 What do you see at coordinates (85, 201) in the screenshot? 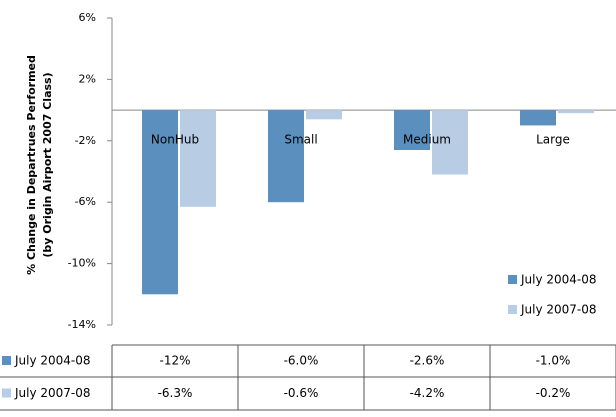
I see `y-tick-label: -6%` at bounding box center [85, 201].